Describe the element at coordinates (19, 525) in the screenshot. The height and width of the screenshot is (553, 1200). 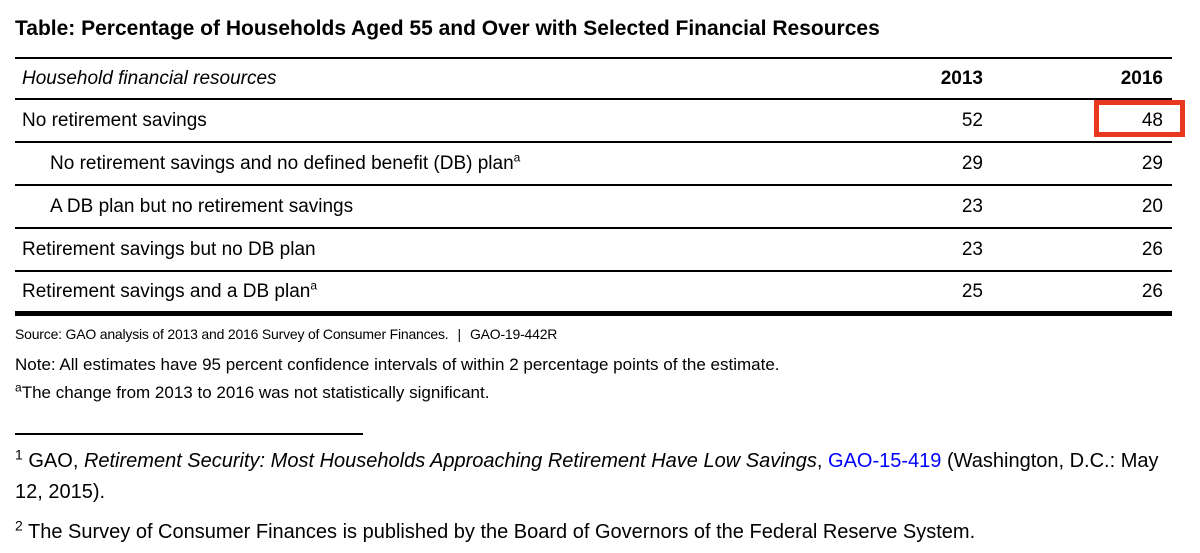
I see `footnote-2-marker: 2` at that location.